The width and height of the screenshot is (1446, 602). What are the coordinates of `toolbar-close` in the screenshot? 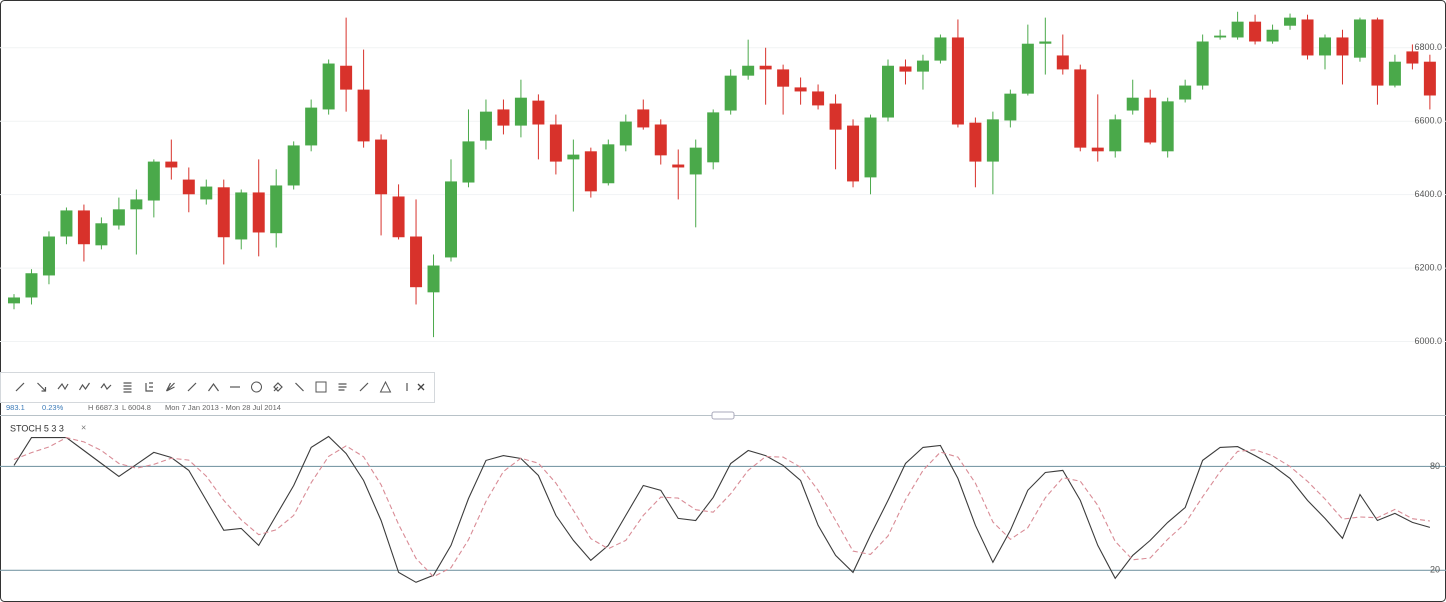 It's located at (421, 387).